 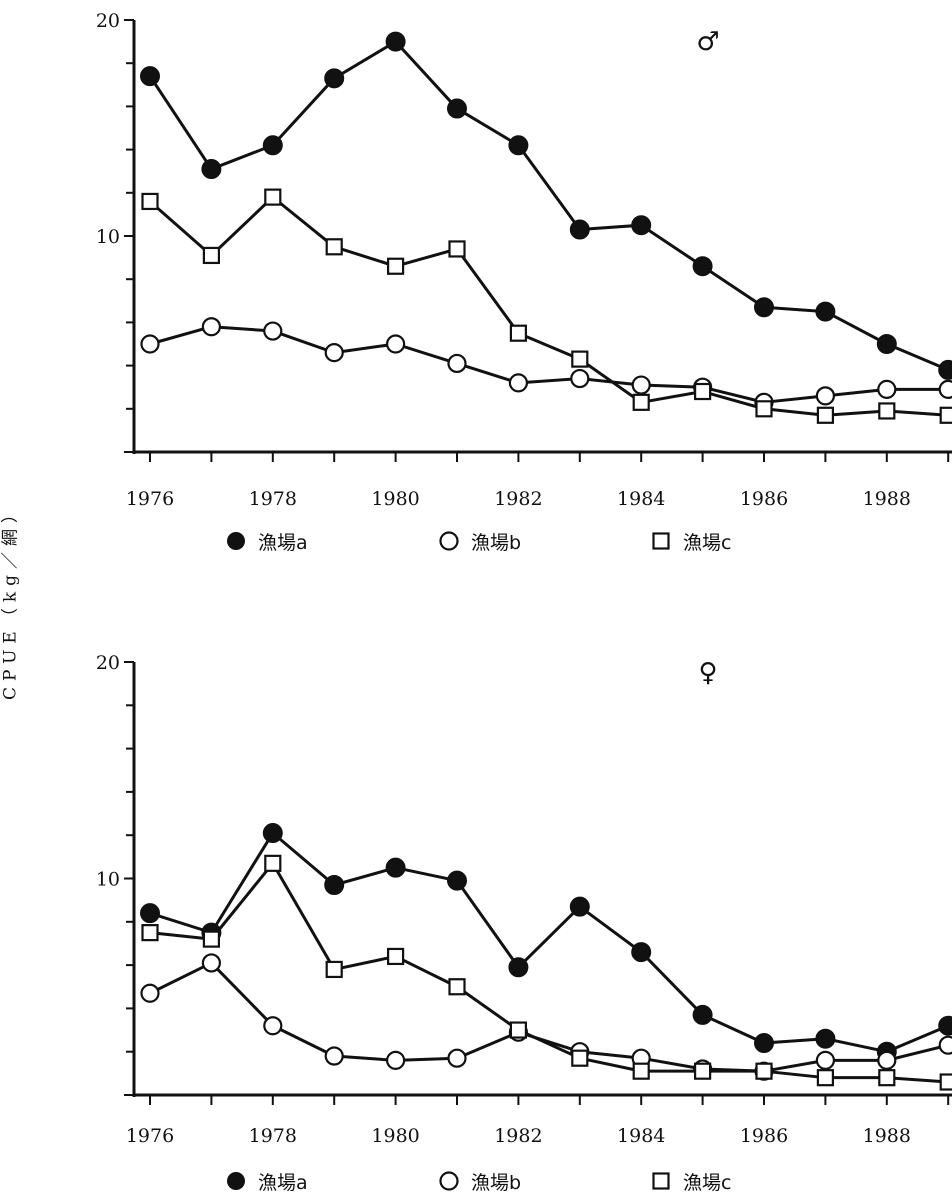 What do you see at coordinates (764, 1043) in the screenshot?
I see `data-point-1-1986` at bounding box center [764, 1043].